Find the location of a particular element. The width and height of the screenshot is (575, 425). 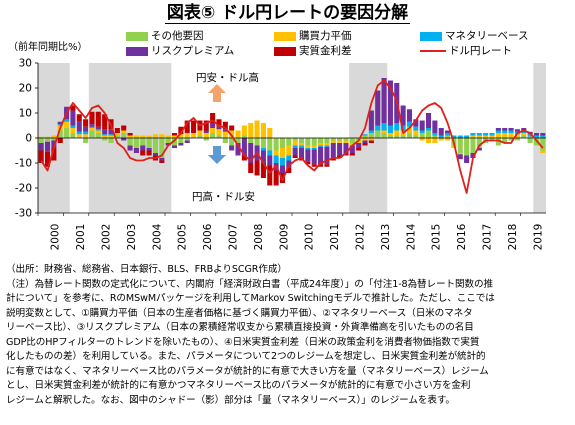

legend-item-real-rate: 実質金利差 is located at coordinates (313, 51).